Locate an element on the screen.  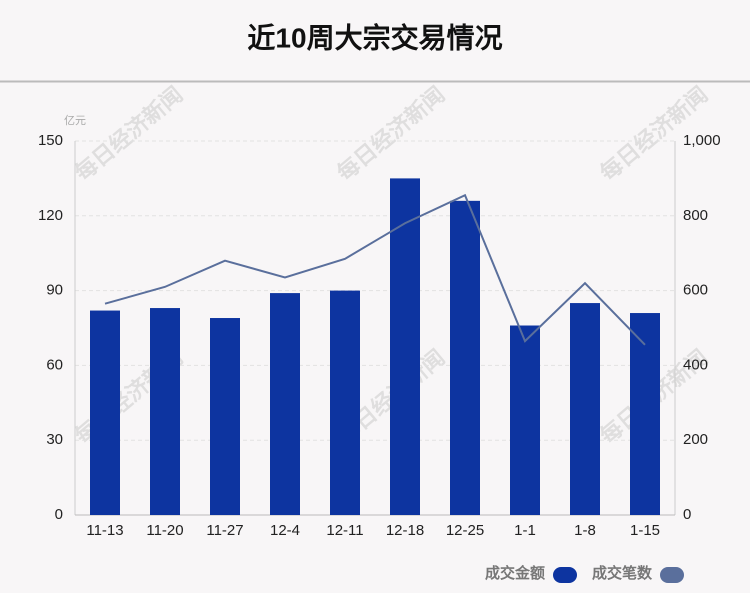
x-tick-label: 11-20 is located at coordinates (164, 530).